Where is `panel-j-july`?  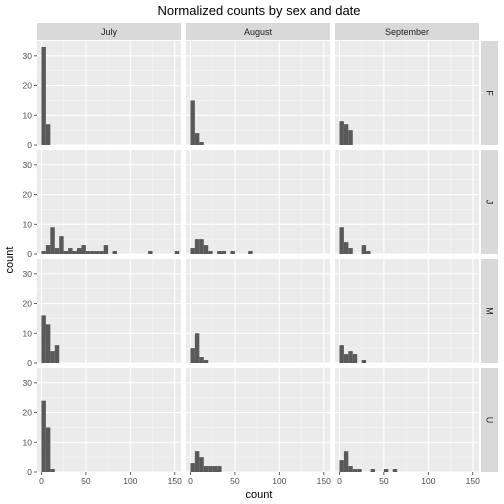 panel-j-july is located at coordinates (109, 202).